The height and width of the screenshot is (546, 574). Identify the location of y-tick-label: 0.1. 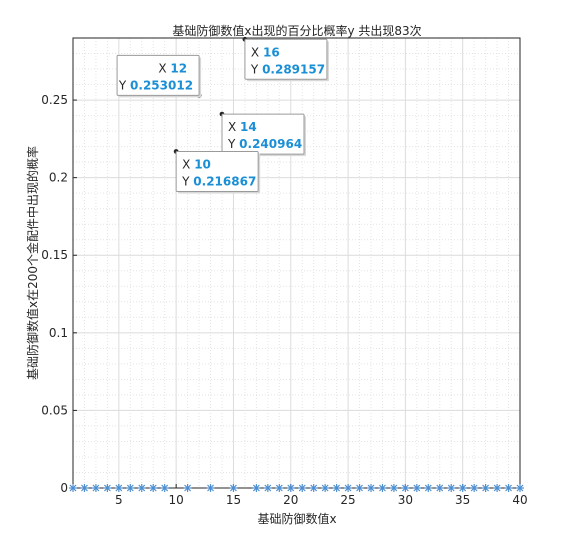
(58, 333).